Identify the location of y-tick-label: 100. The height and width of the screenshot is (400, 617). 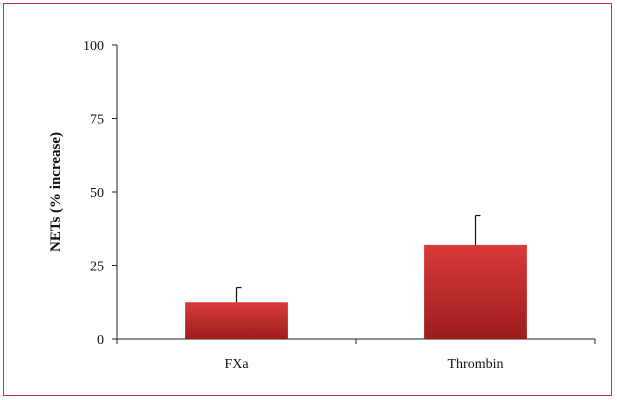
(93, 46).